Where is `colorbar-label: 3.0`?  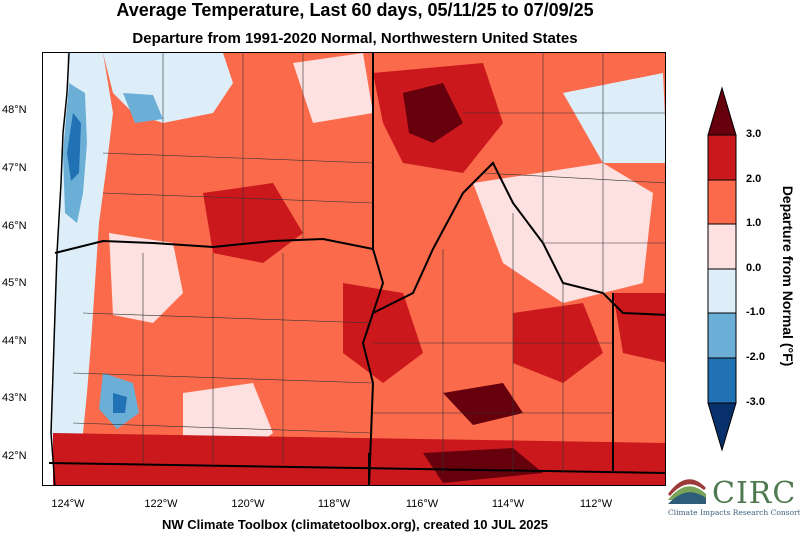
colorbar-label: 3.0 is located at coordinates (754, 134).